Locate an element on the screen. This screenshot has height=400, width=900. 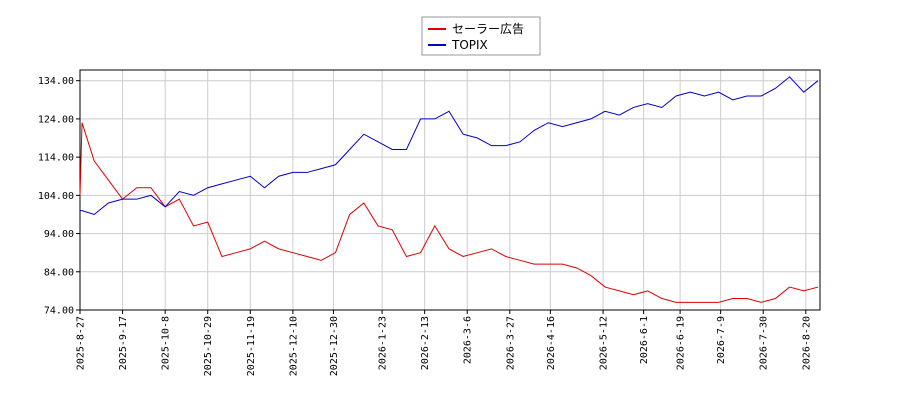
x-tick-label: 2026-1-23 is located at coordinates (383, 343).